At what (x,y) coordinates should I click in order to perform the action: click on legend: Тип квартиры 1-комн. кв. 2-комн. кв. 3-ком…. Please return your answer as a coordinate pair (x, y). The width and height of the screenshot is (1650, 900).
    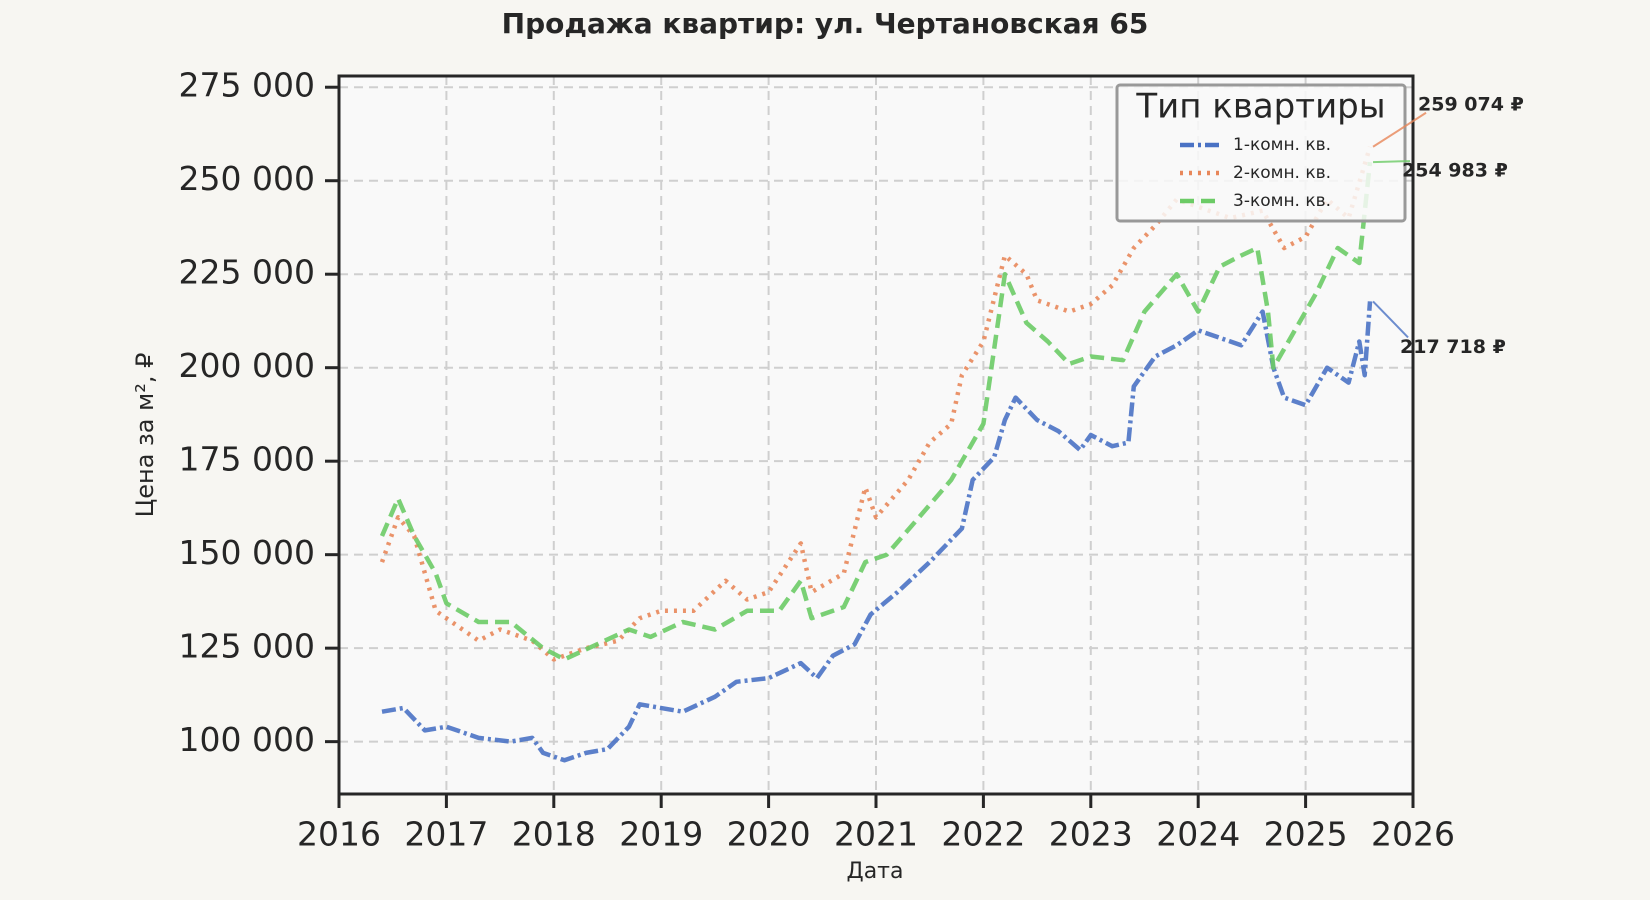
    Looking at the image, I should click on (1261, 153).